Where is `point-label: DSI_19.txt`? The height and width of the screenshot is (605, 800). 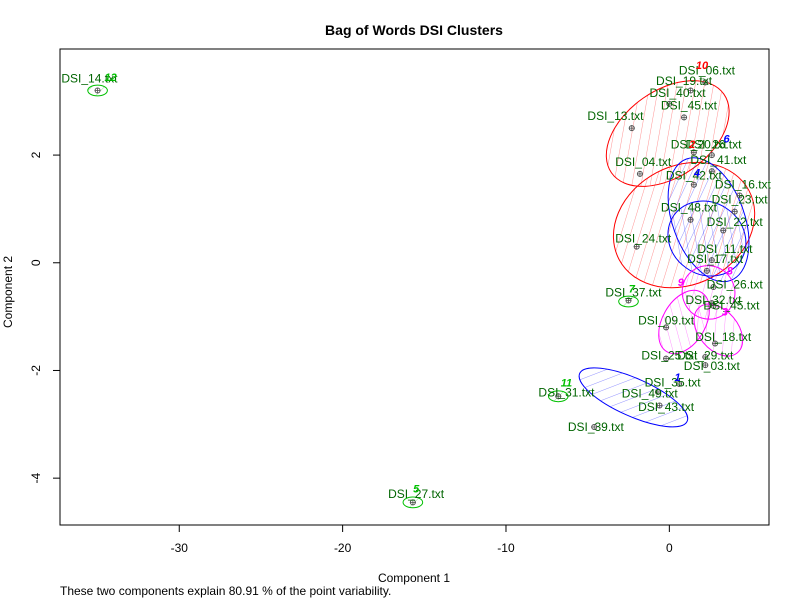
point-label: DSI_19.txt is located at coordinates (684, 81).